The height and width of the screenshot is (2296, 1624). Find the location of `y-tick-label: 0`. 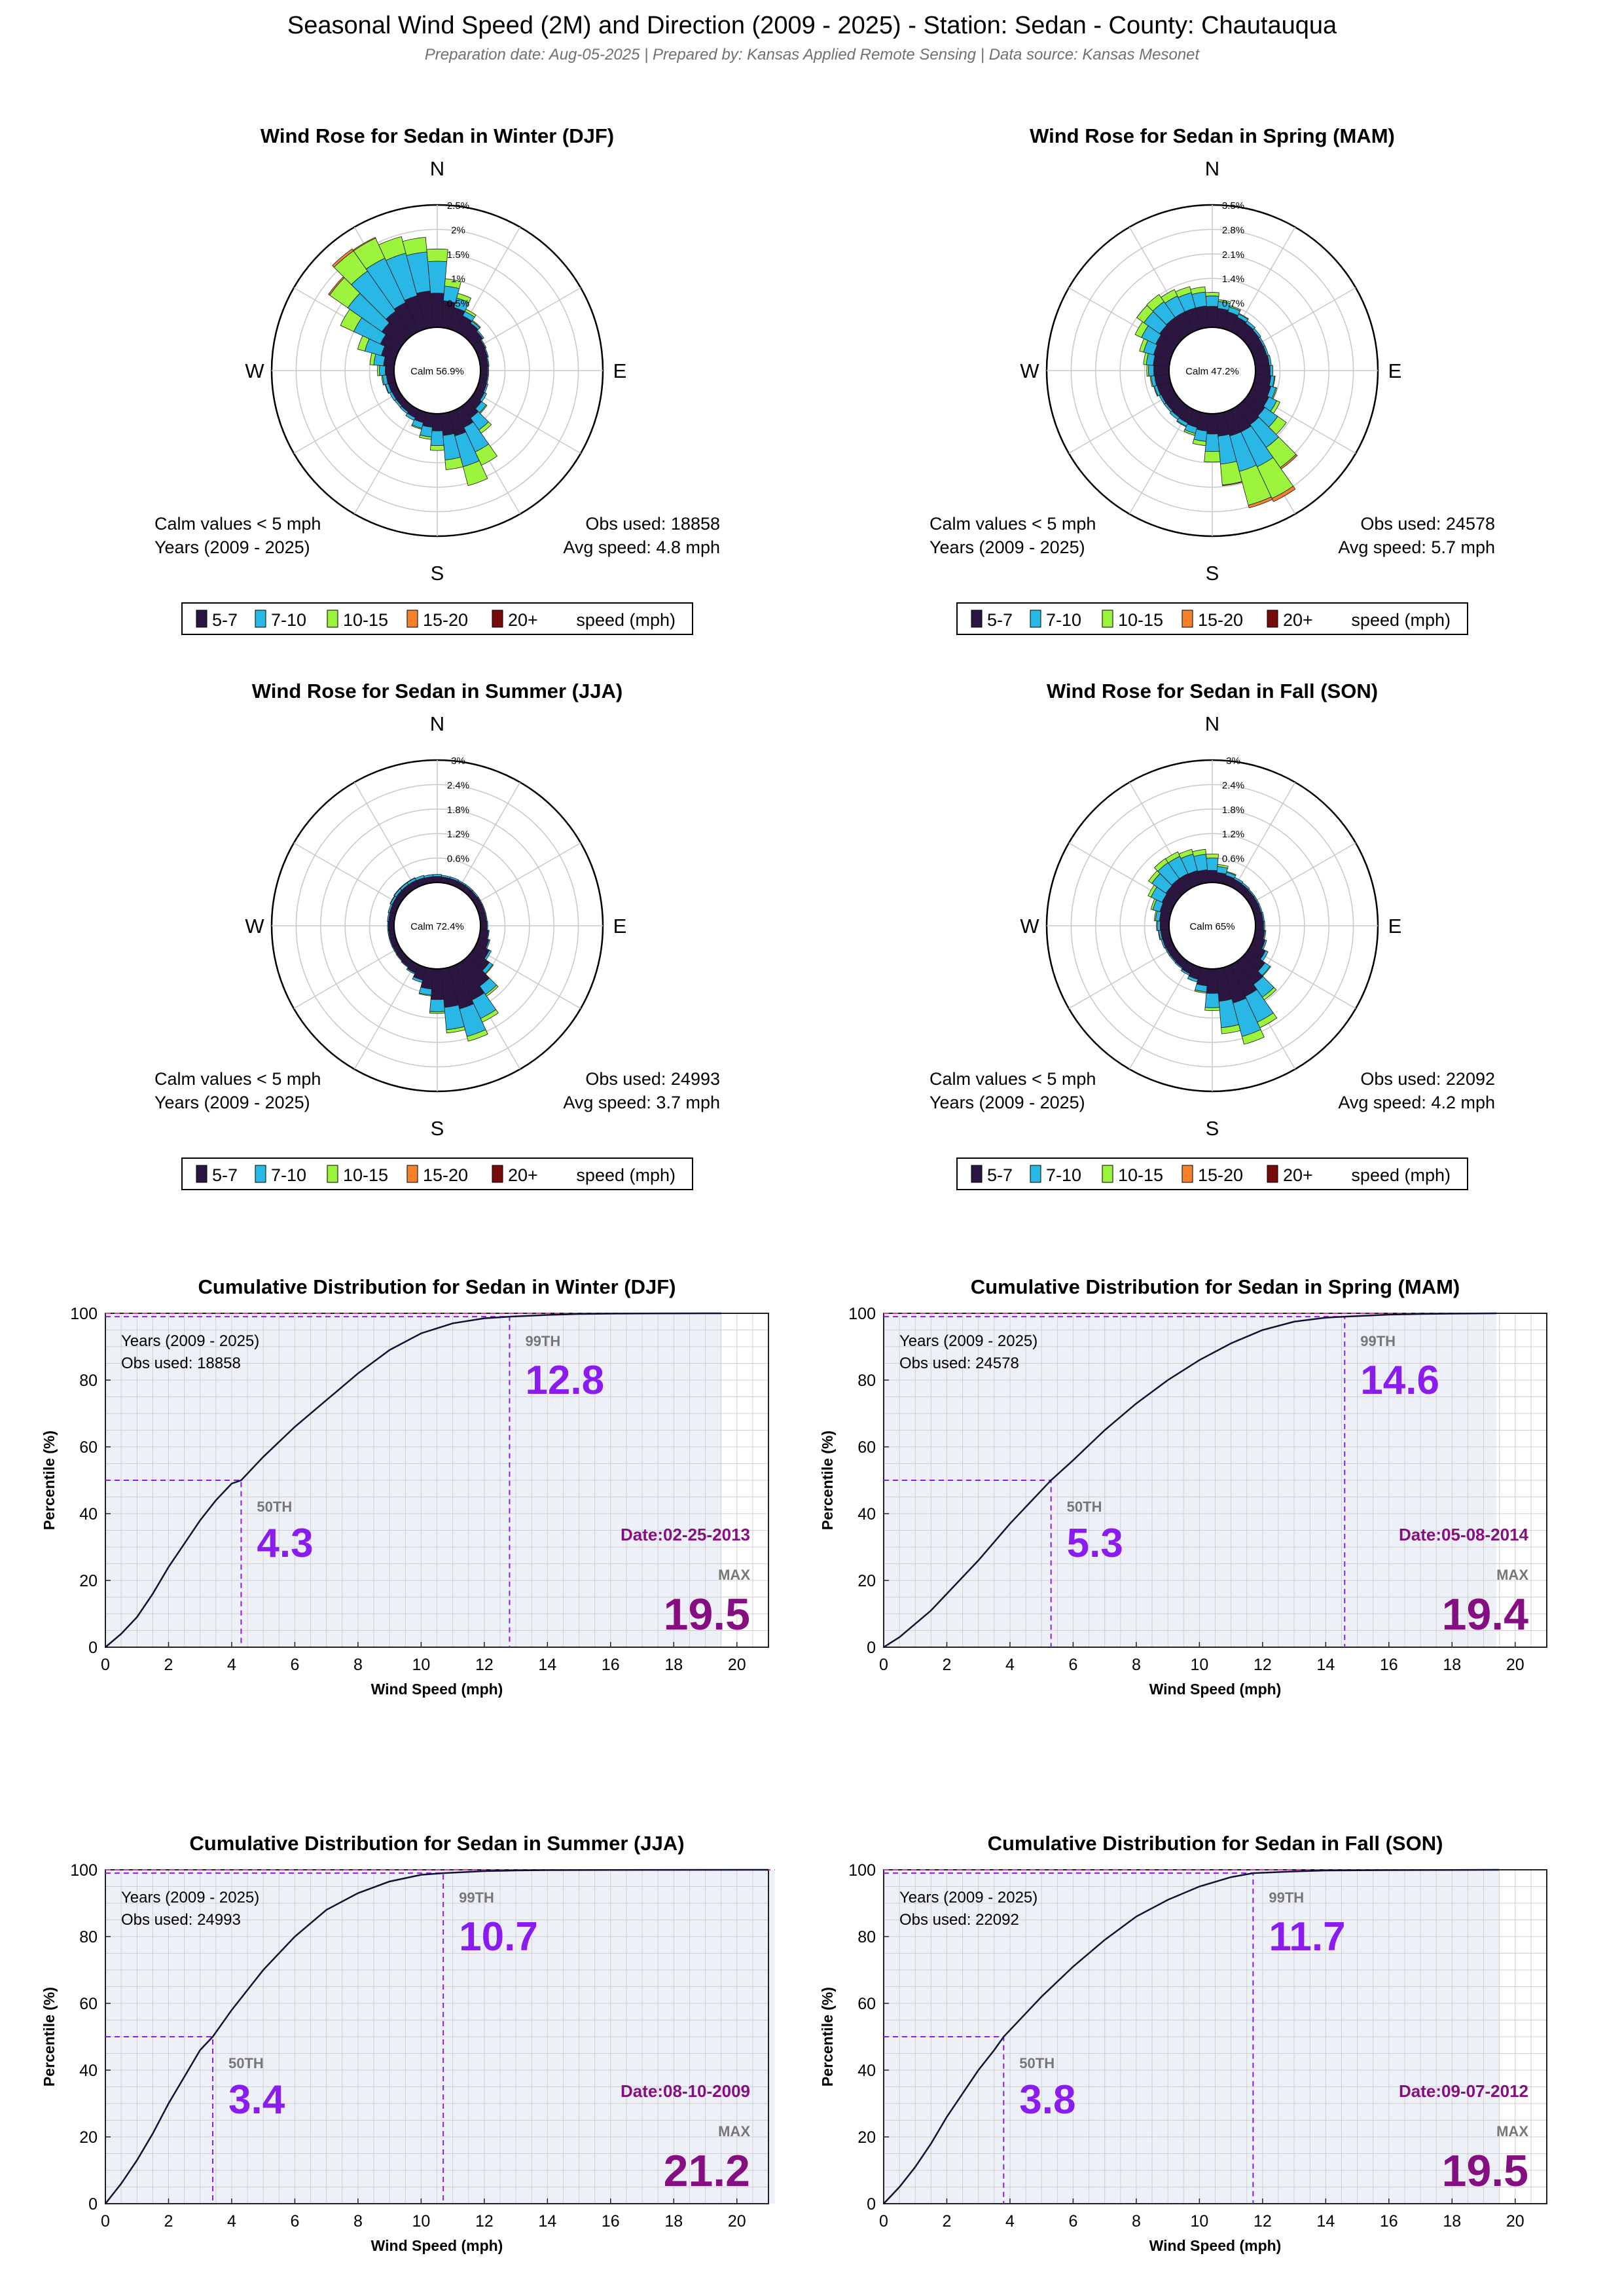

y-tick-label: 0 is located at coordinates (93, 2204).